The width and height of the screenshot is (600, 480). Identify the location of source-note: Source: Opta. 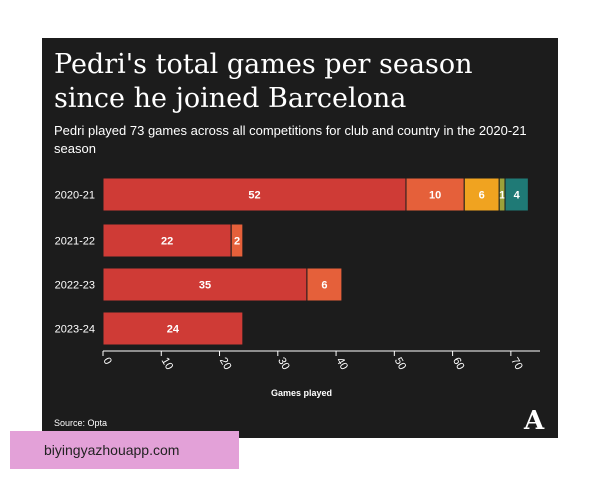
(81, 423).